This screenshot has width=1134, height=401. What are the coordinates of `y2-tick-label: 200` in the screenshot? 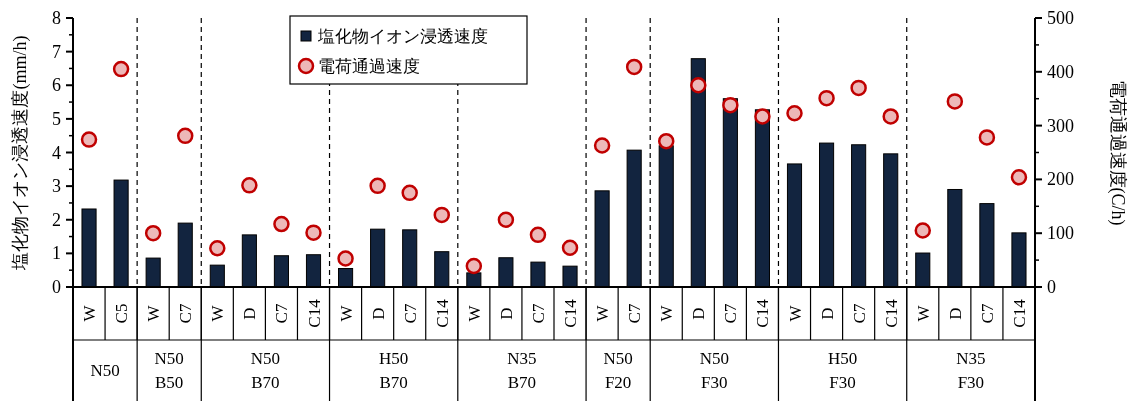 It's located at (1060, 179).